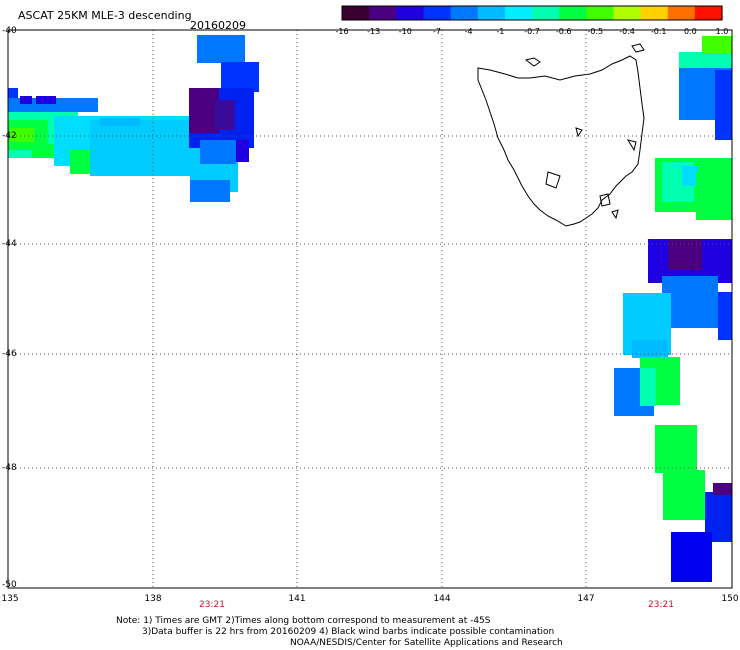  I want to click on colorbar-label: -10, so click(405, 31).